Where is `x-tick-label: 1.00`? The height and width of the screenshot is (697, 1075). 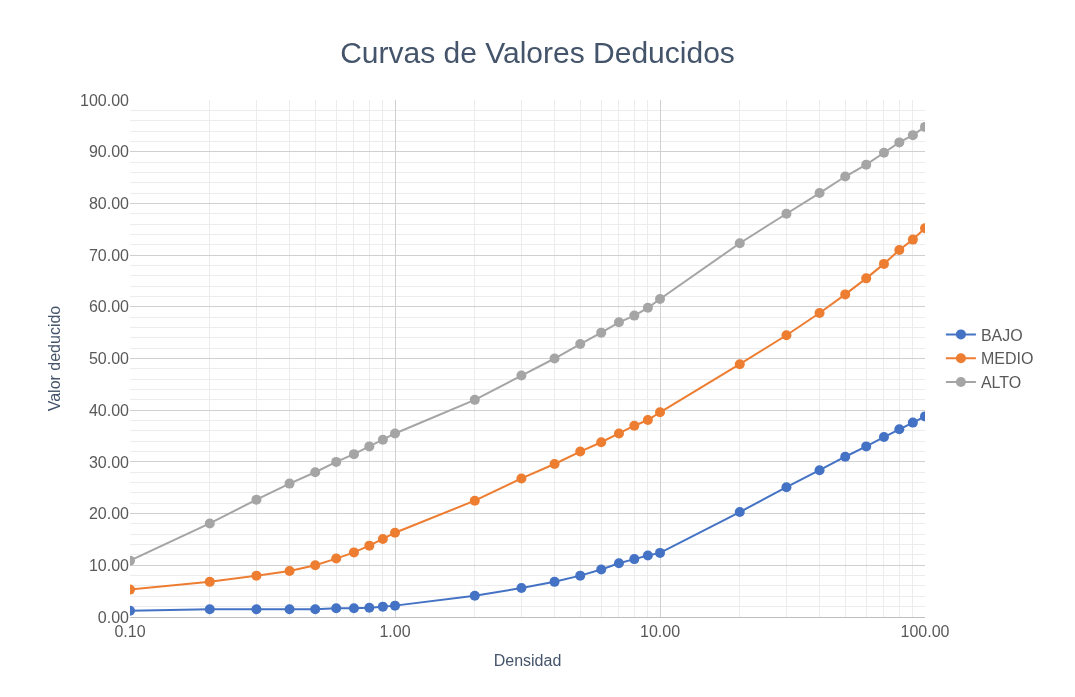 x-tick-label: 1.00 is located at coordinates (395, 632).